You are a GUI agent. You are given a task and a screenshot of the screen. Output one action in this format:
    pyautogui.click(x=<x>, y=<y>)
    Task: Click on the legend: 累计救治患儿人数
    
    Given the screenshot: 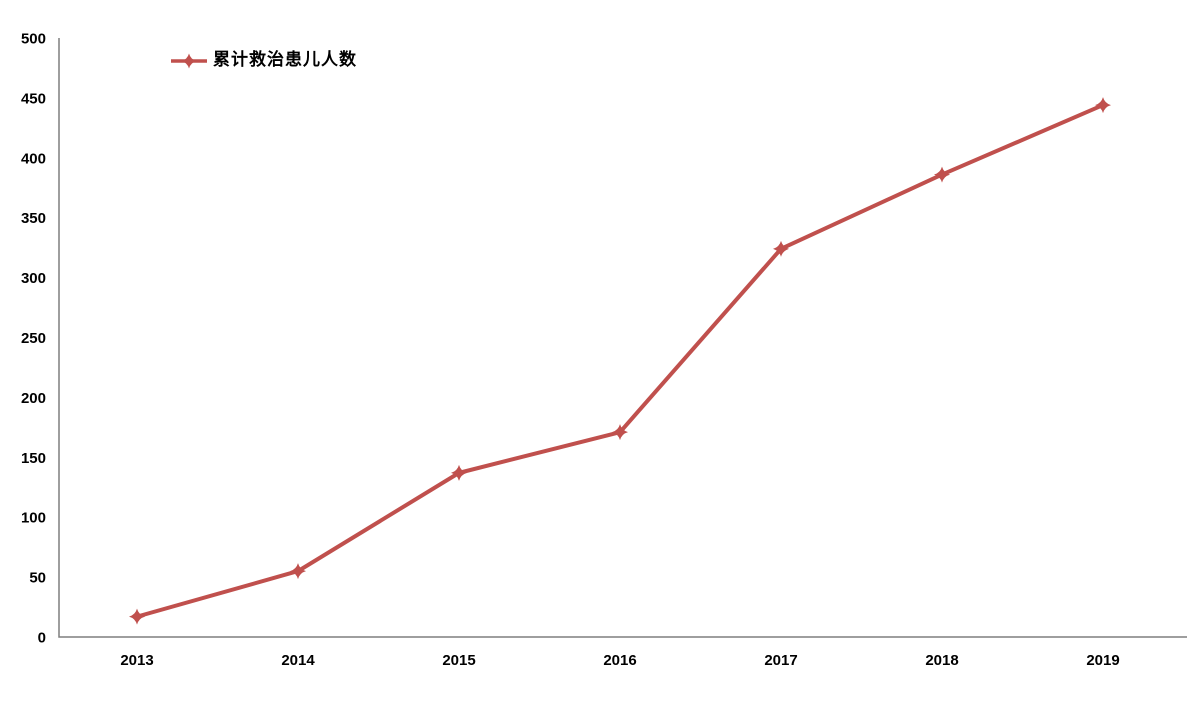 What is the action you would take?
    pyautogui.click(x=263, y=60)
    